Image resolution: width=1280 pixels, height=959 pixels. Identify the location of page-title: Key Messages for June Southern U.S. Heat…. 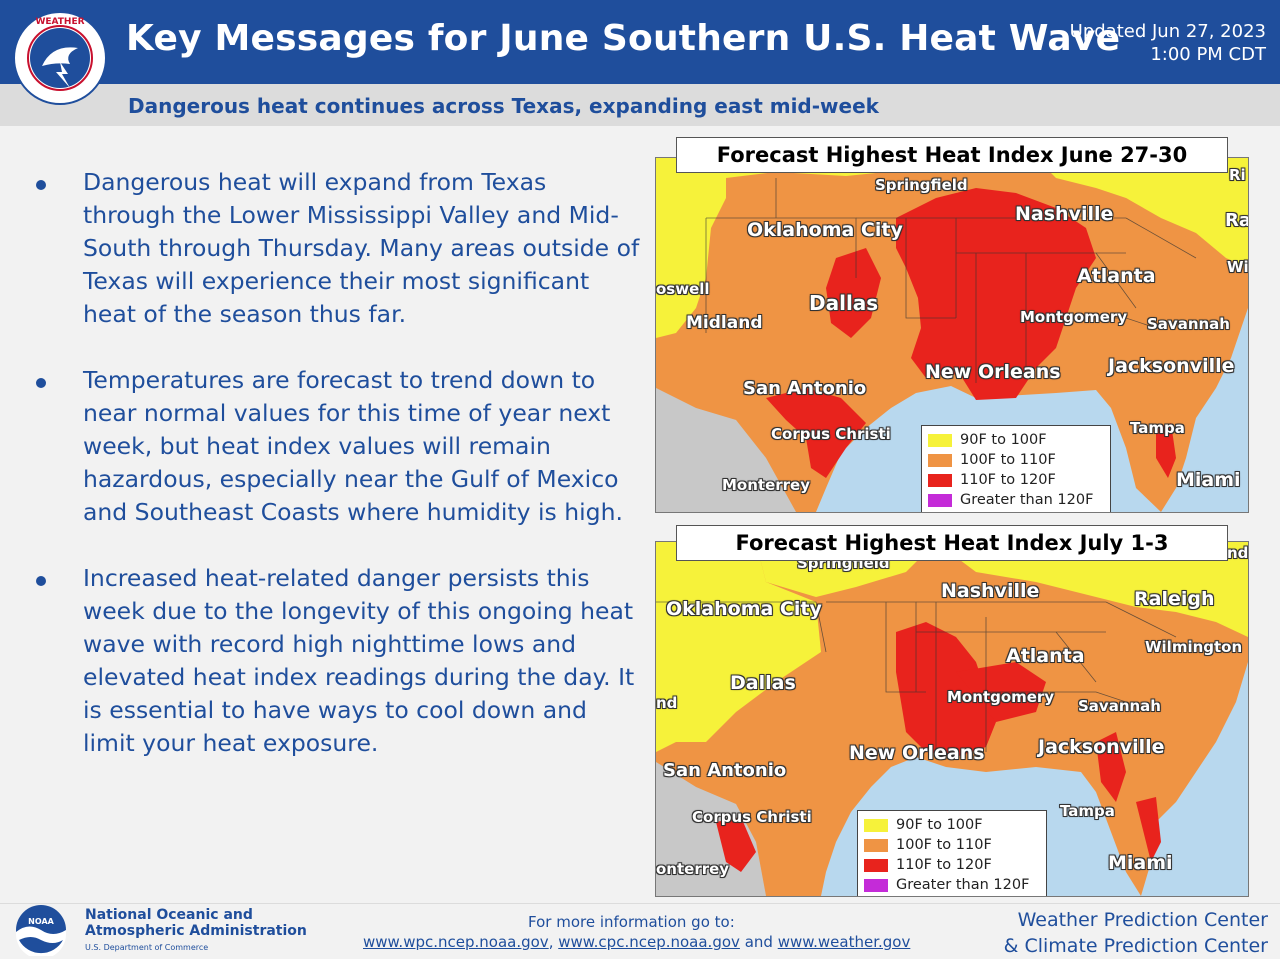
(623, 38).